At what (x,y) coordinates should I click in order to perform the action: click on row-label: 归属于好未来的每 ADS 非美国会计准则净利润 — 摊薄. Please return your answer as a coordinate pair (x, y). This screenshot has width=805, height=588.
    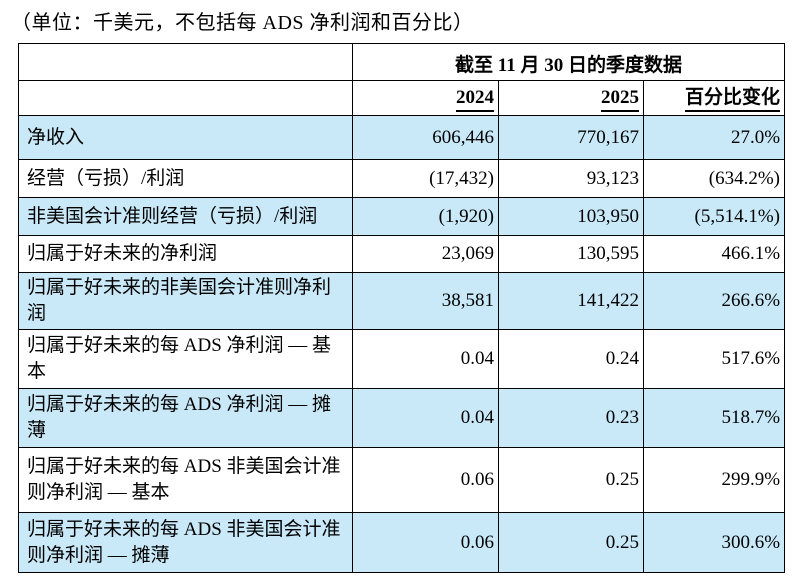
    Looking at the image, I should click on (185, 542).